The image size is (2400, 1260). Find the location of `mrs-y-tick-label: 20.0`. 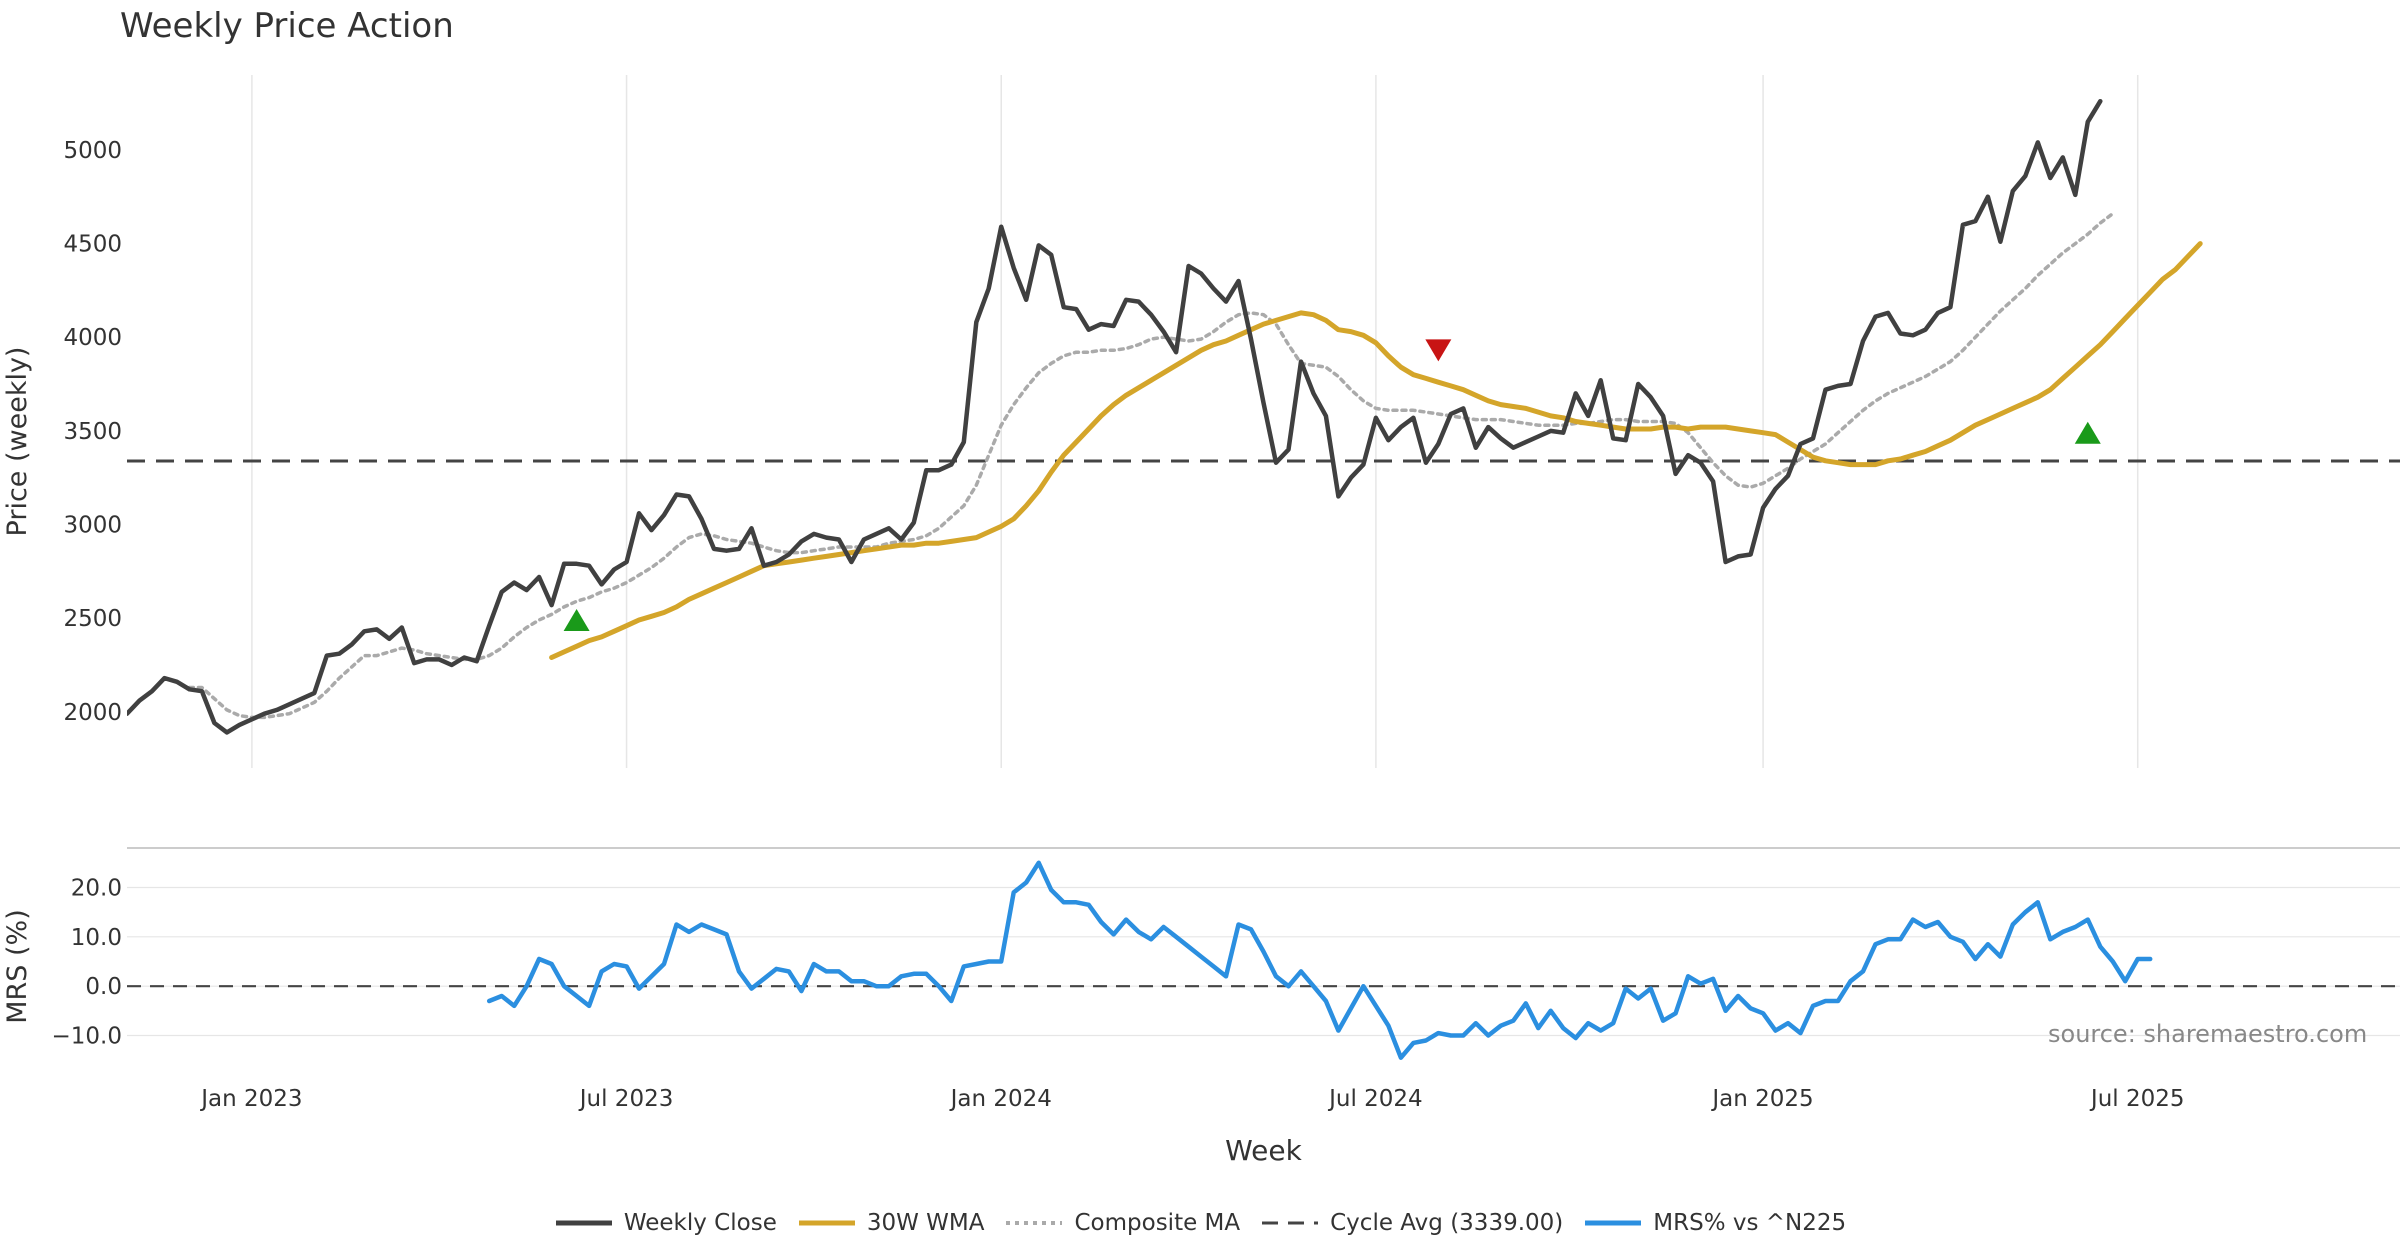

mrs-y-tick-label: 20.0 is located at coordinates (96, 888).